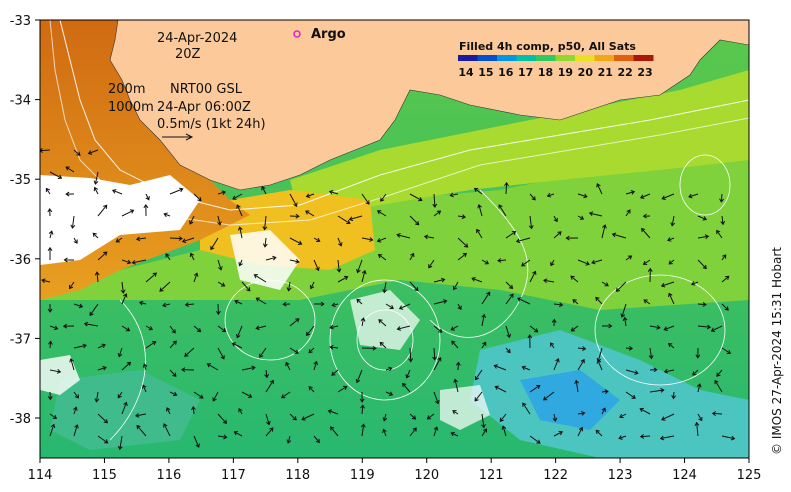  What do you see at coordinates (104, 475) in the screenshot?
I see `x-tick-label: 115` at bounding box center [104, 475].